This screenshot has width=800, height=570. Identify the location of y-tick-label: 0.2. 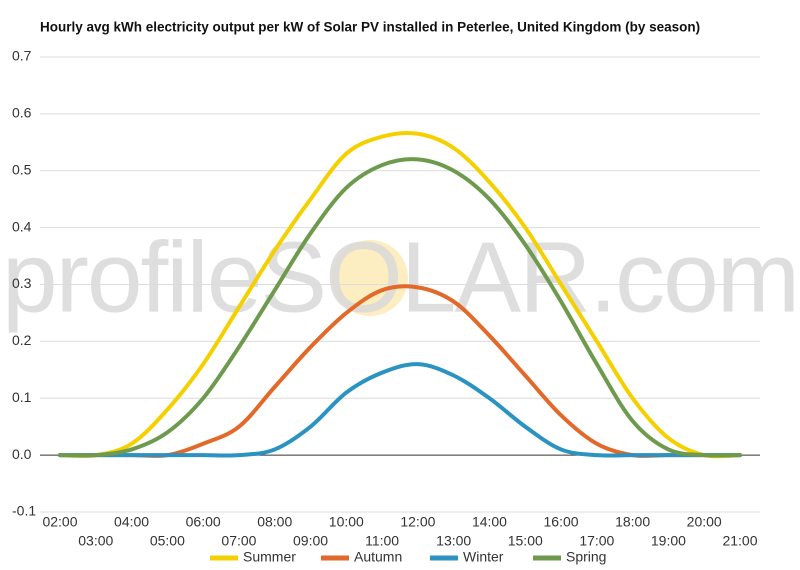
(22, 340).